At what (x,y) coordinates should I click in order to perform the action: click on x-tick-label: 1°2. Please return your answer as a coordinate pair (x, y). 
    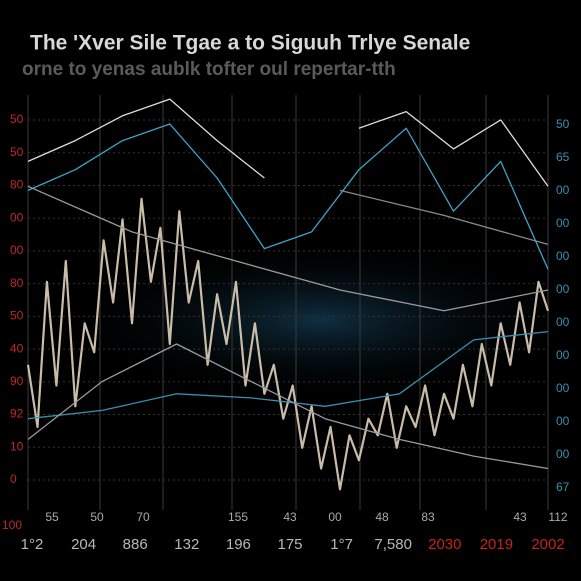
    Looking at the image, I should click on (32, 544).